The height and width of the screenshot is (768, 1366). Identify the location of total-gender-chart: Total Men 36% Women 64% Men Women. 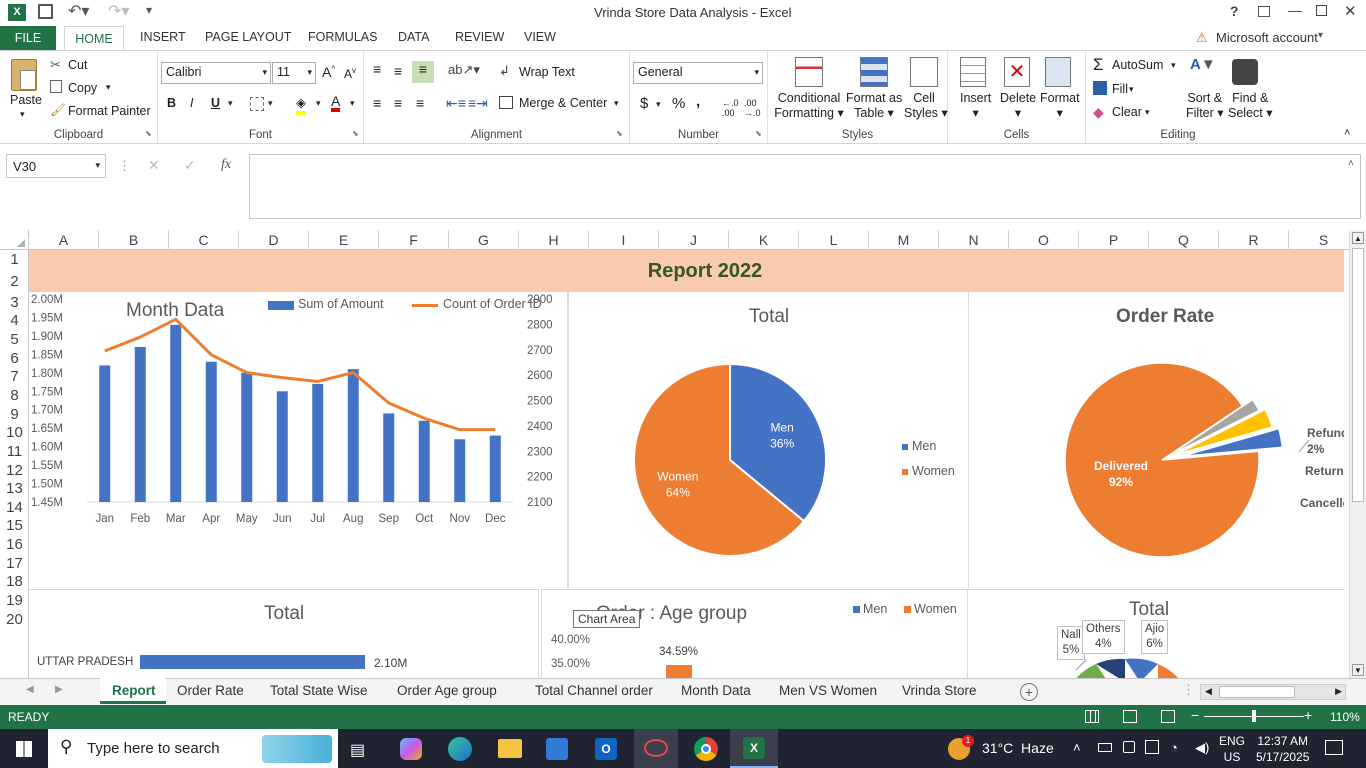
(768, 440).